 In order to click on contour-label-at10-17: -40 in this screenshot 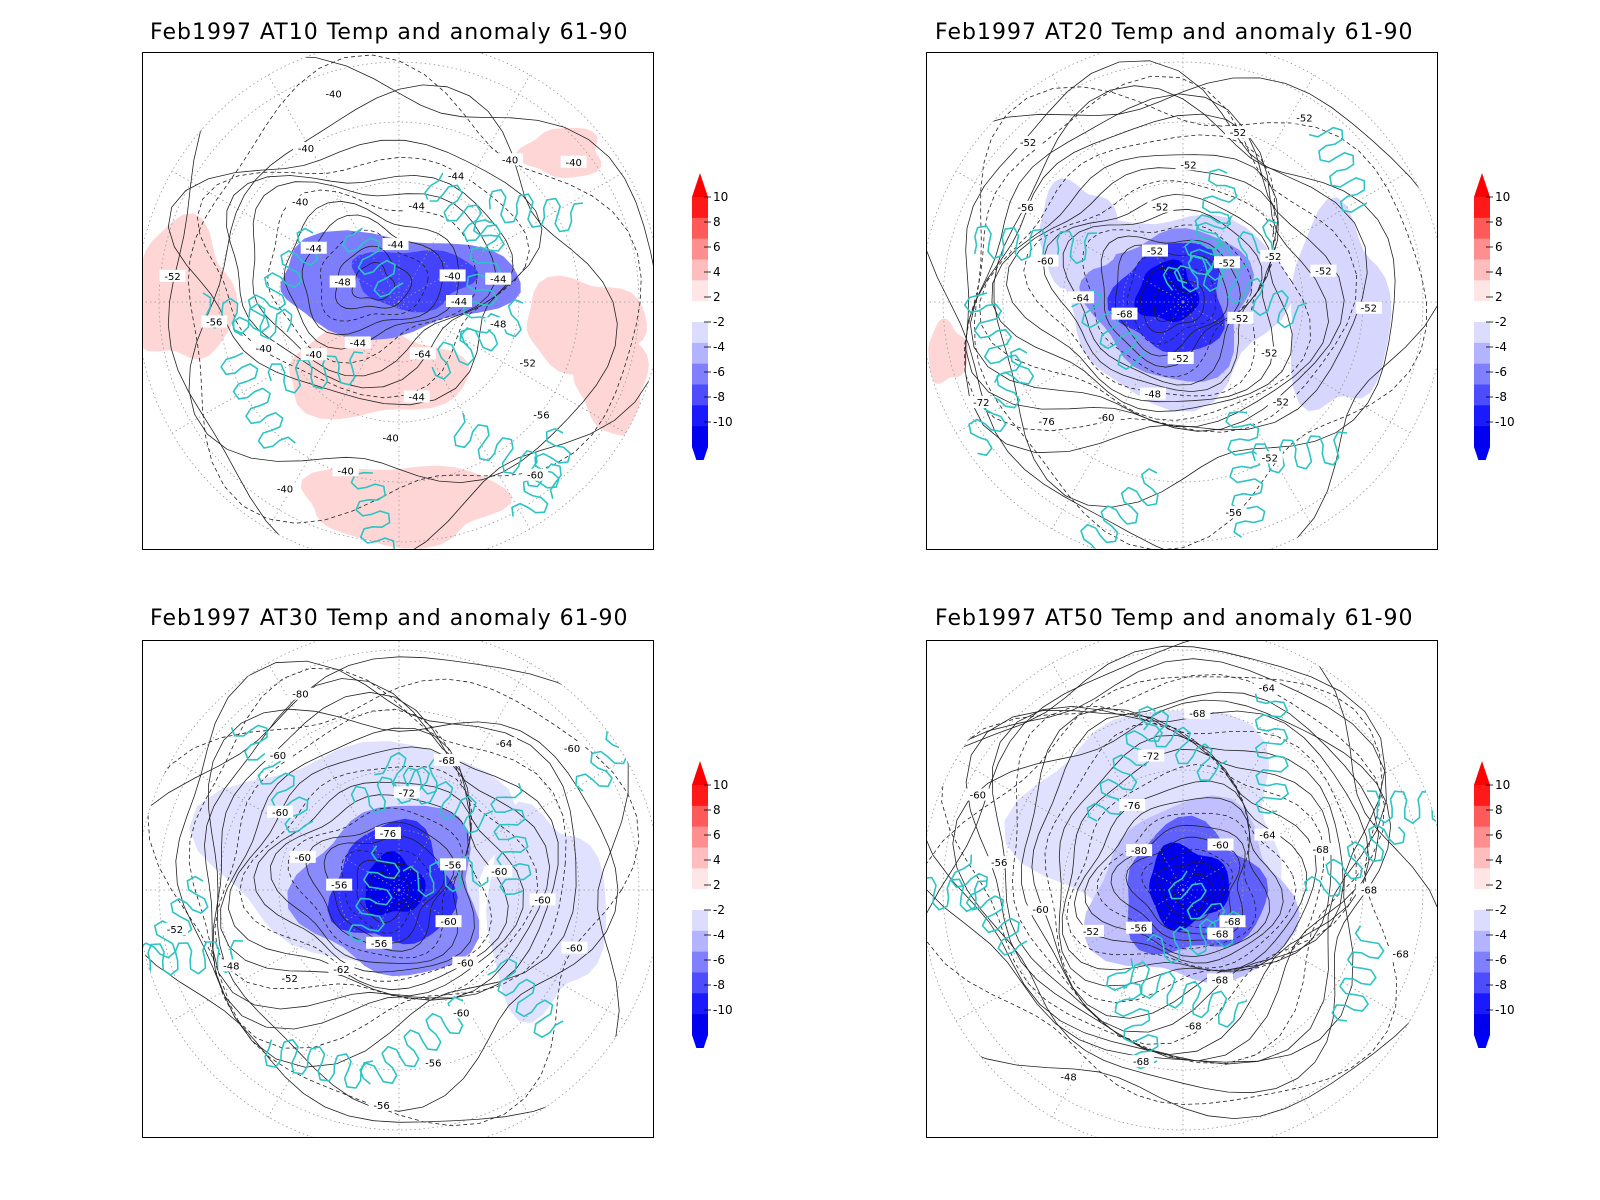, I will do `click(300, 202)`.